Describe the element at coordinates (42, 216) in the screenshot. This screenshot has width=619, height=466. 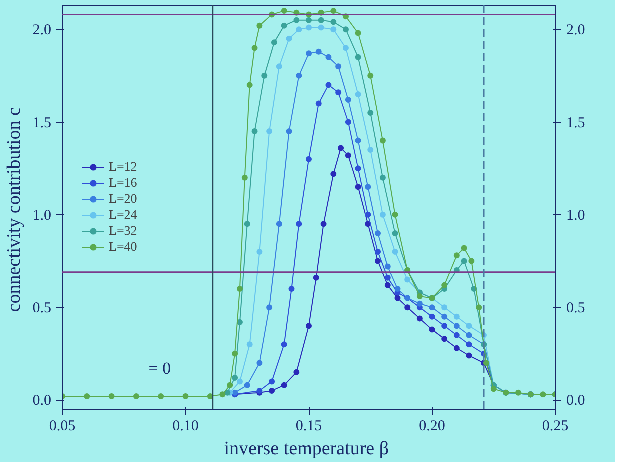
I see `y-tick-label: 1.0` at that location.